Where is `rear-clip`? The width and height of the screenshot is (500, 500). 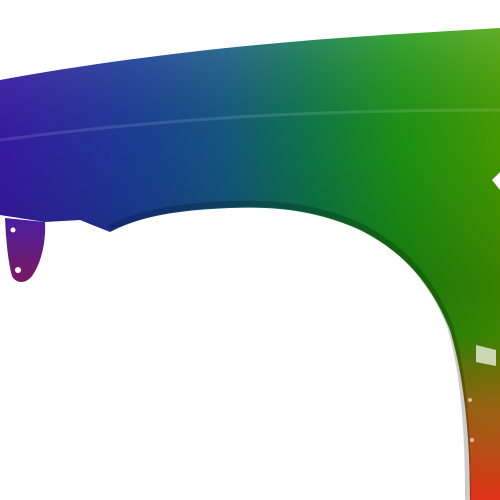
rear-clip is located at coordinates (486, 355).